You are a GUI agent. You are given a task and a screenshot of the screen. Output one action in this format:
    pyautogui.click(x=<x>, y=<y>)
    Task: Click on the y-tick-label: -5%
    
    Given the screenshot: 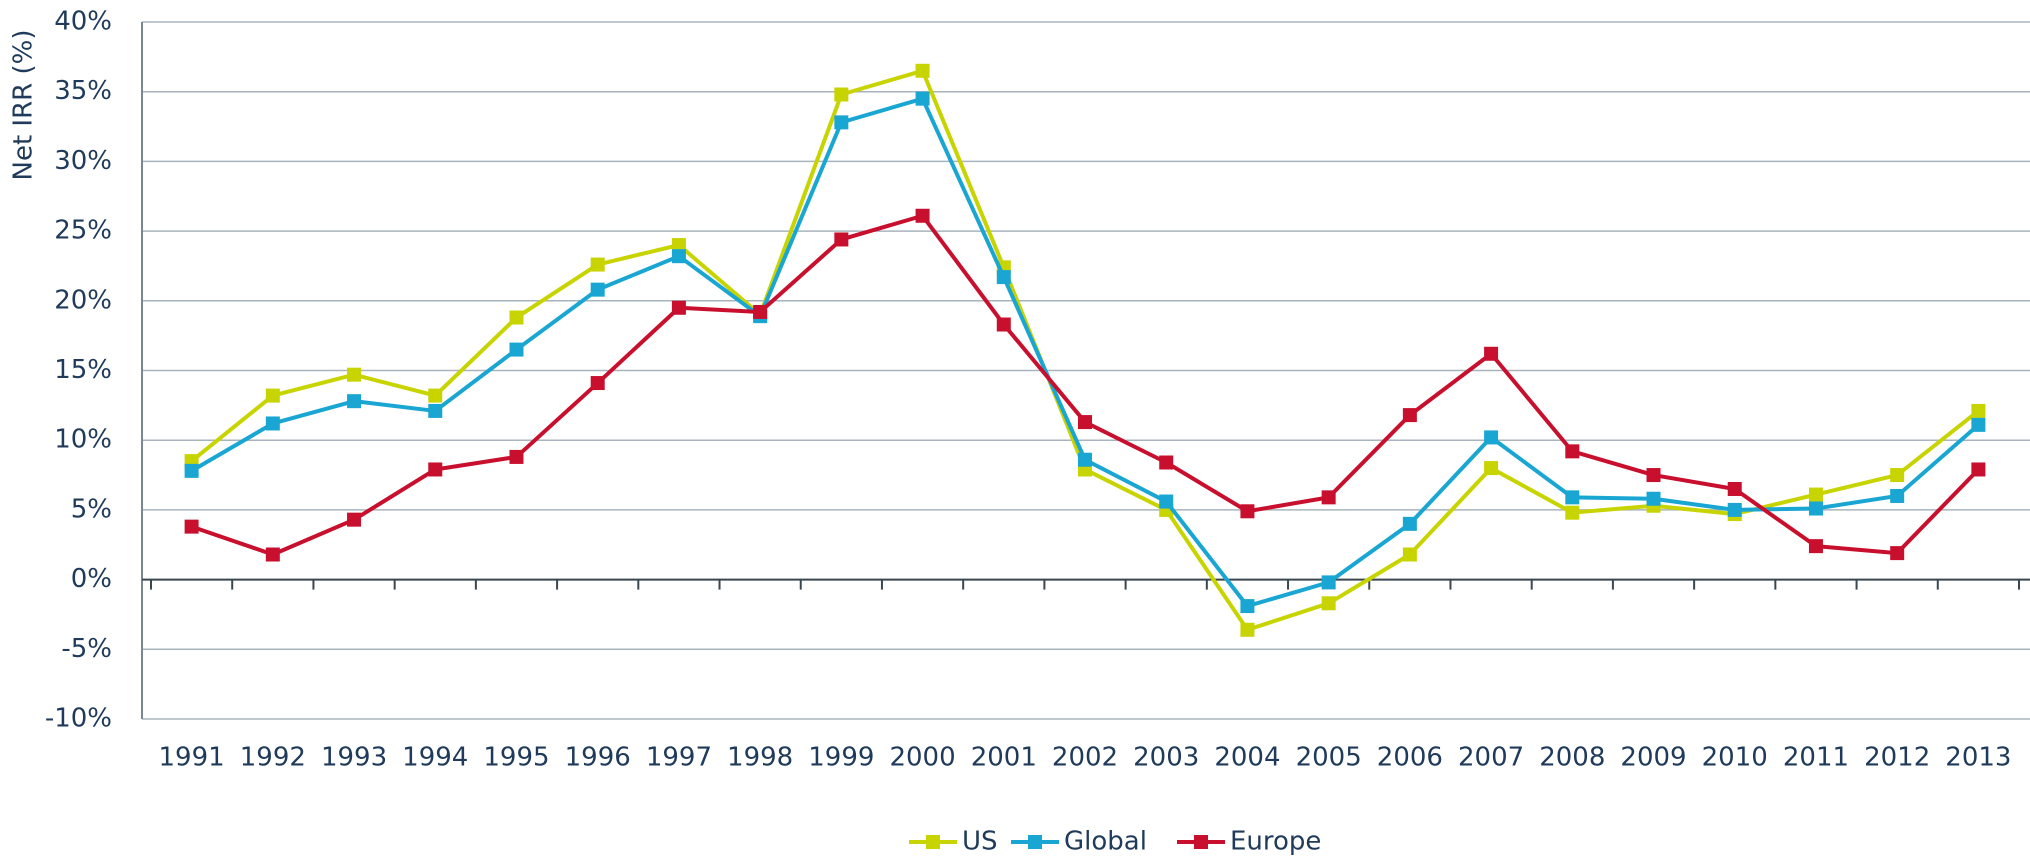 What is the action you would take?
    pyautogui.click(x=86, y=649)
    